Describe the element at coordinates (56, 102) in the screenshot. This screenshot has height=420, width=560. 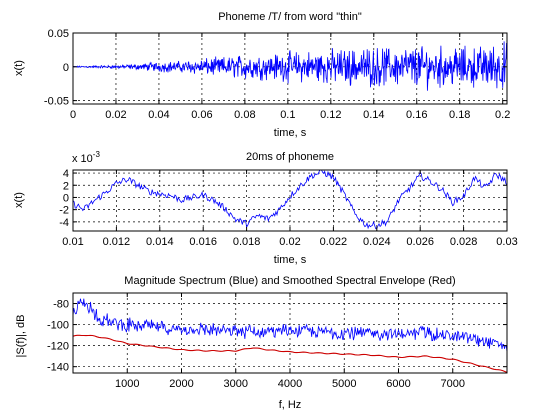
I see `y-tick-label: -0.05` at that location.